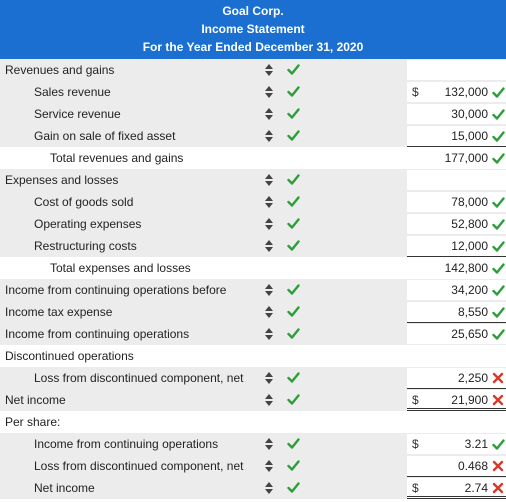 Image resolution: width=506 pixels, height=502 pixels. What do you see at coordinates (472, 378) in the screenshot?
I see `amount-value: 2,250` at bounding box center [472, 378].